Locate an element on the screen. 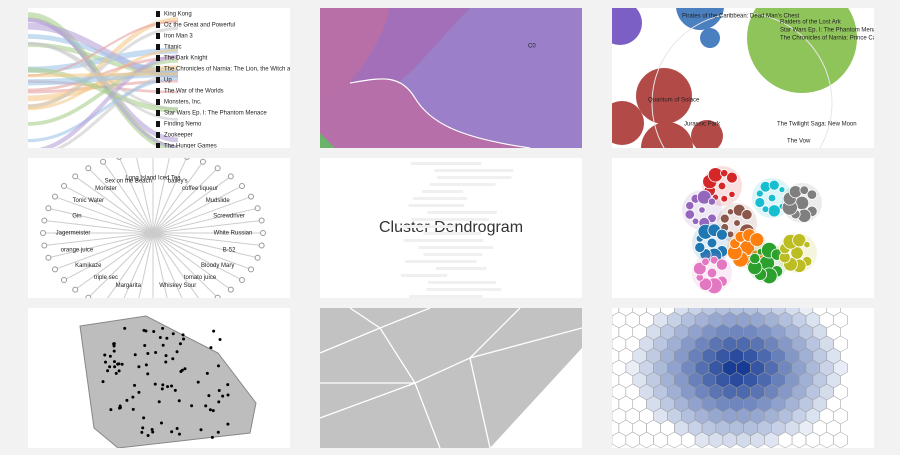 The width and height of the screenshot is (900, 455). thumb-hexbin is located at coordinates (743, 378).